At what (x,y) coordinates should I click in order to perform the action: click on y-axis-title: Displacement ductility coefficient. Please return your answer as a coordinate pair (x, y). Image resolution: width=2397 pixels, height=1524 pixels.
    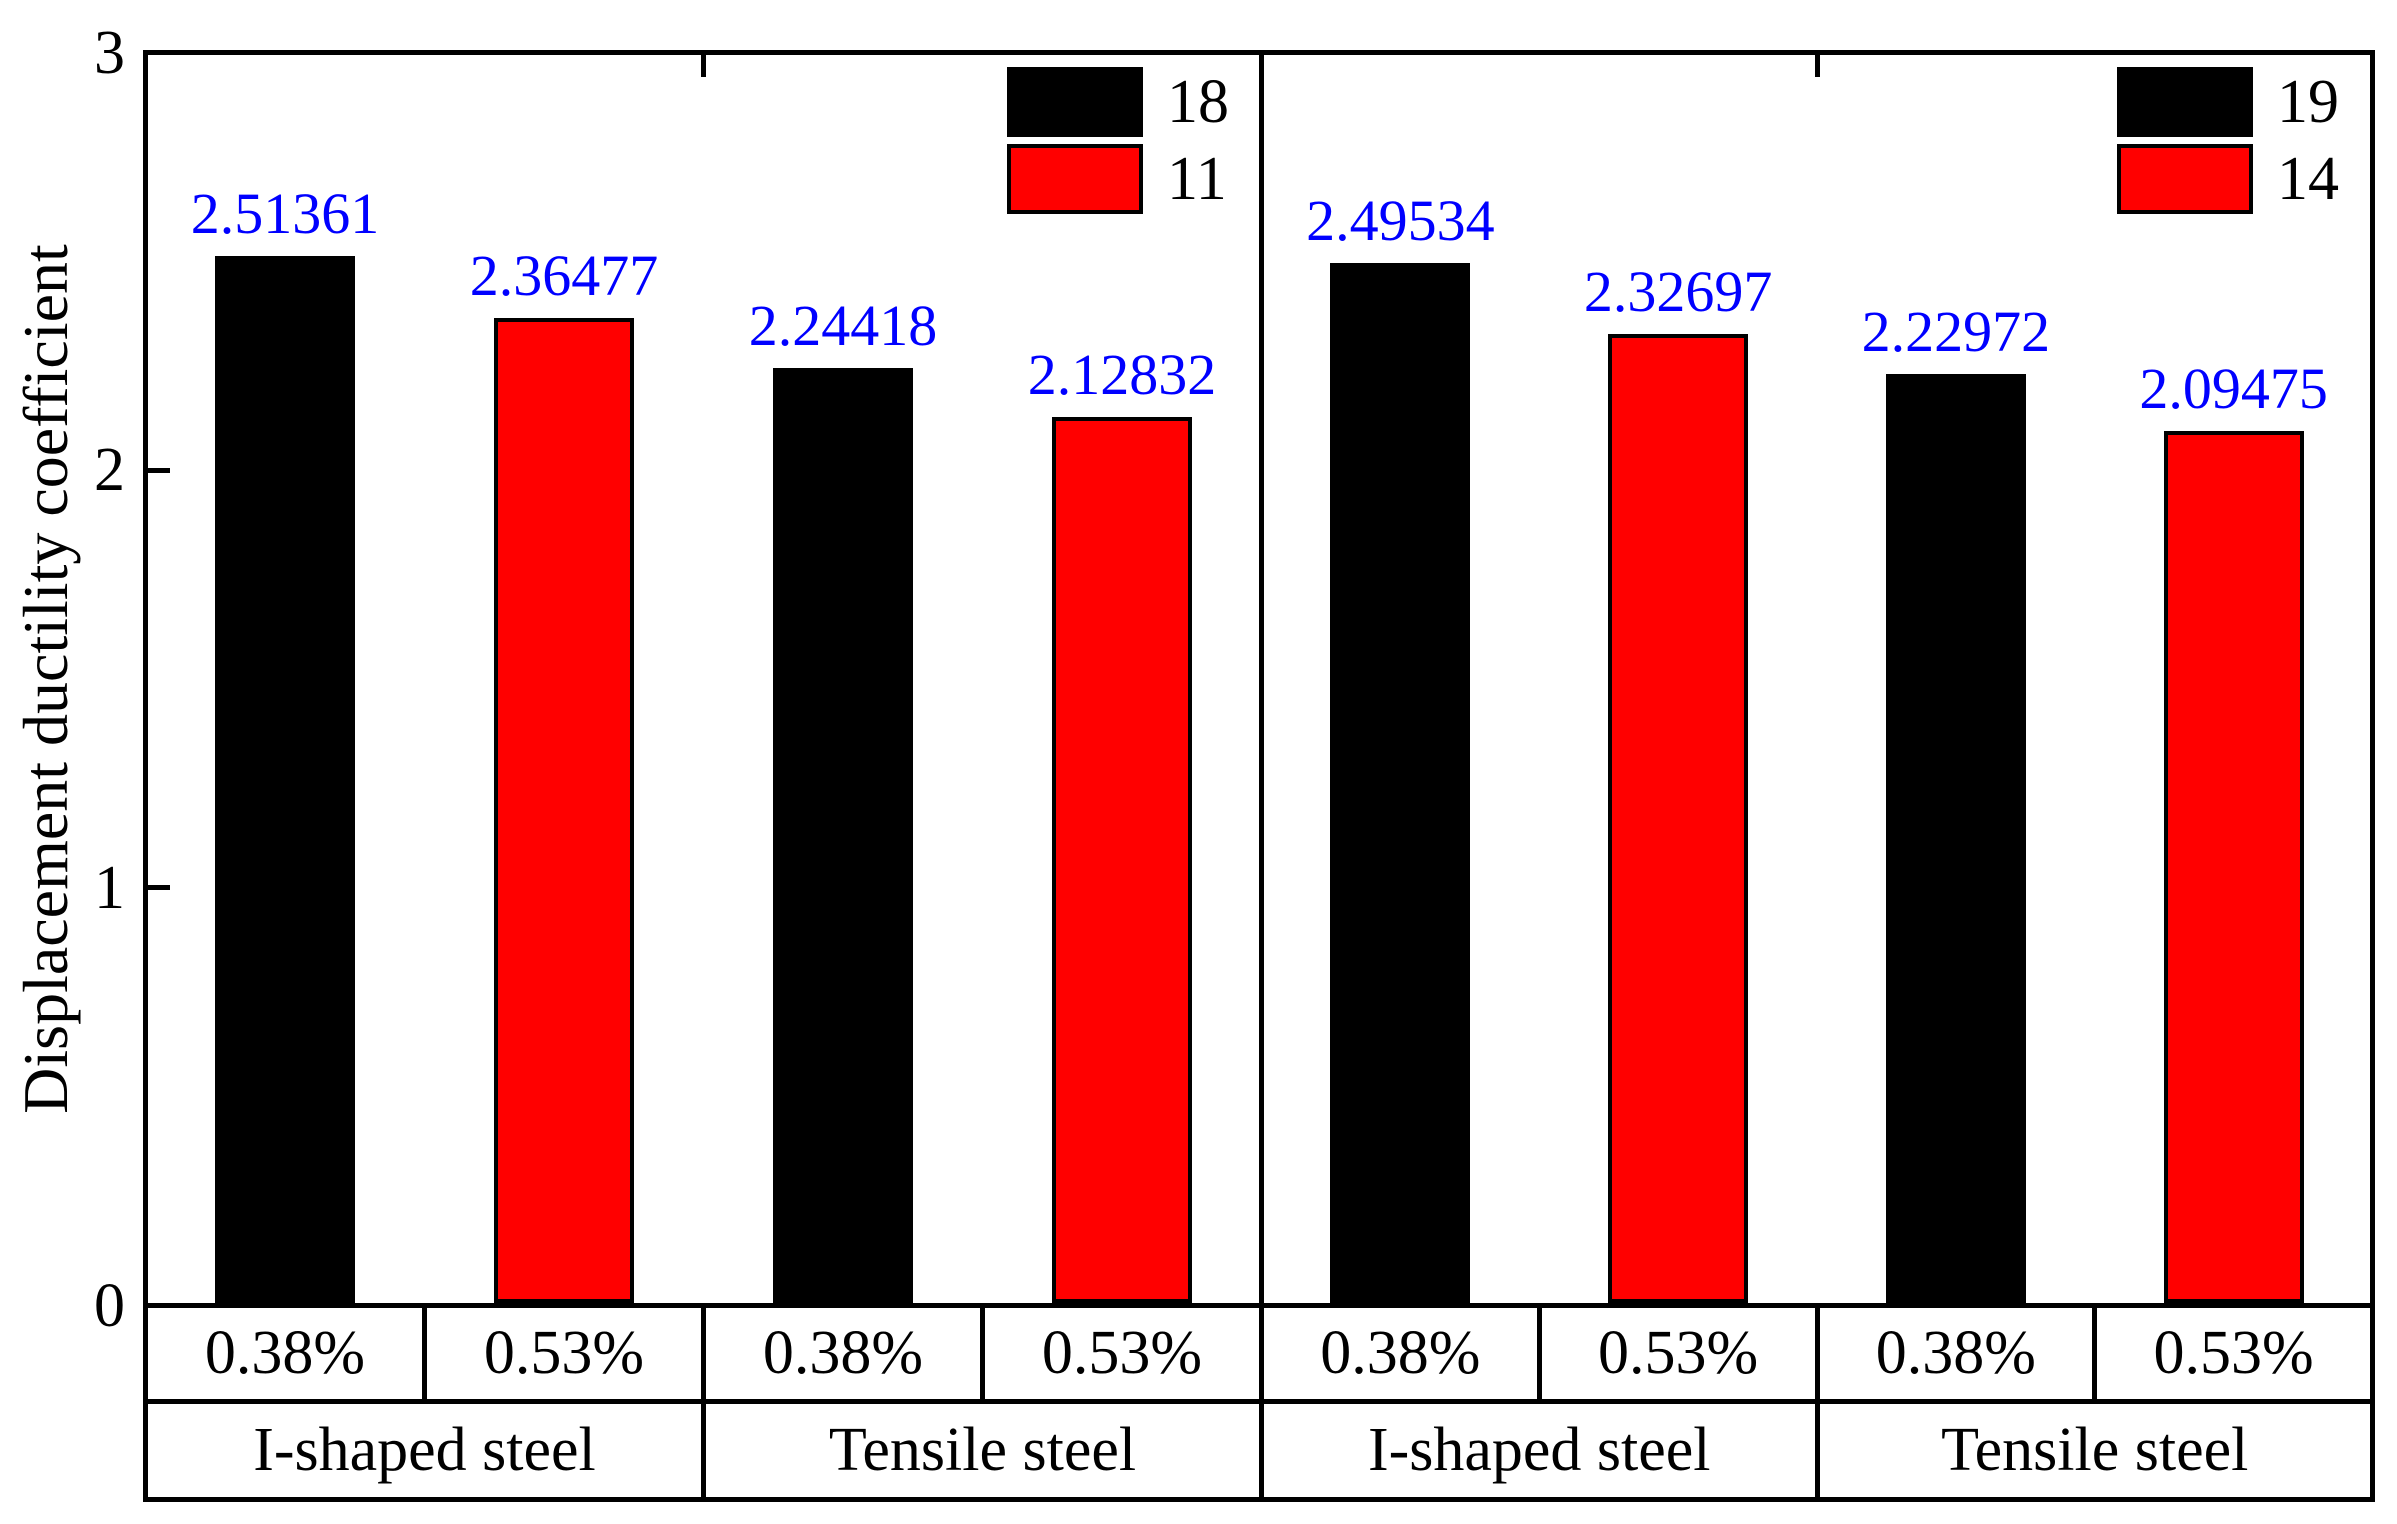
    Looking at the image, I should click on (45, 679).